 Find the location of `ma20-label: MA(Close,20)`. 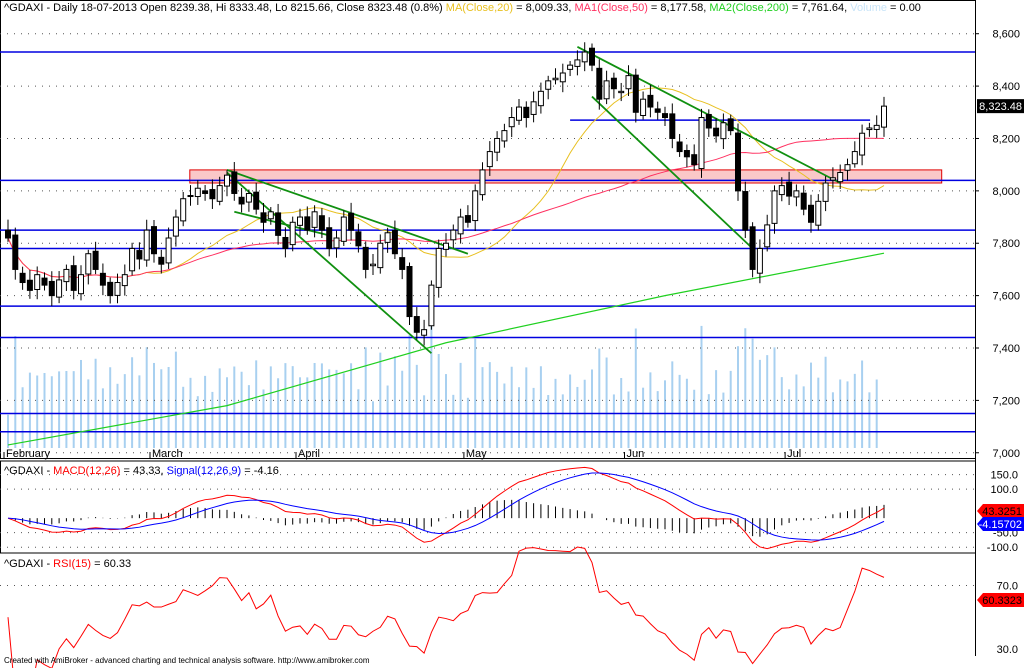

ma20-label: MA(Close,20) is located at coordinates (479, 8).